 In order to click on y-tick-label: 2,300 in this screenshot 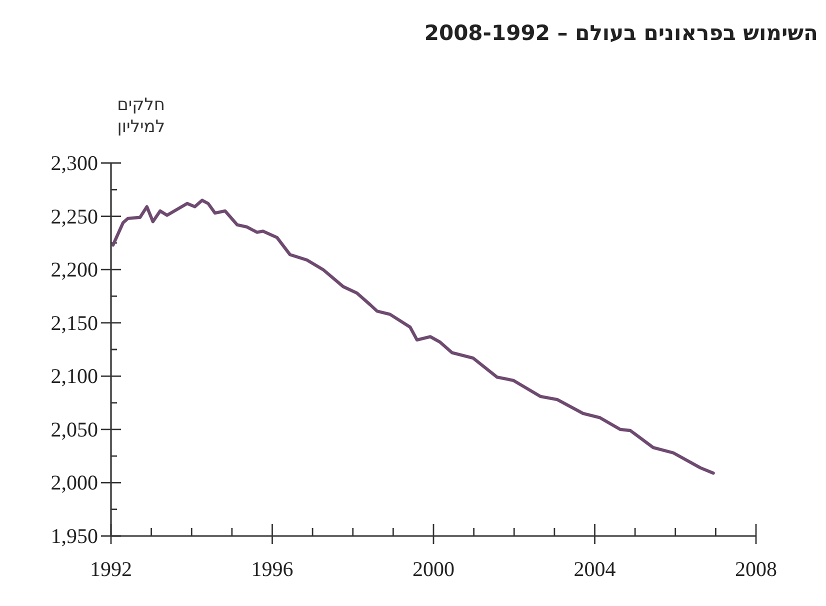, I will do `click(74, 163)`.